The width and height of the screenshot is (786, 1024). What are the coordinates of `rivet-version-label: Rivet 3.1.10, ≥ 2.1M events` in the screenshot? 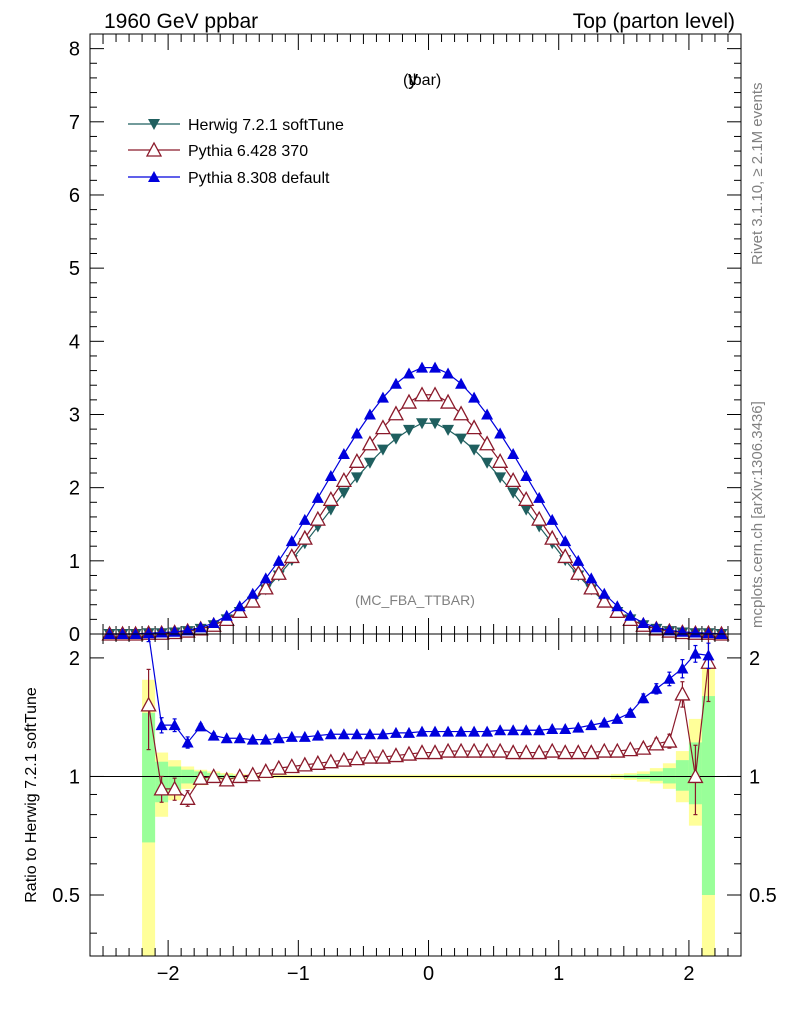 It's located at (757, 174).